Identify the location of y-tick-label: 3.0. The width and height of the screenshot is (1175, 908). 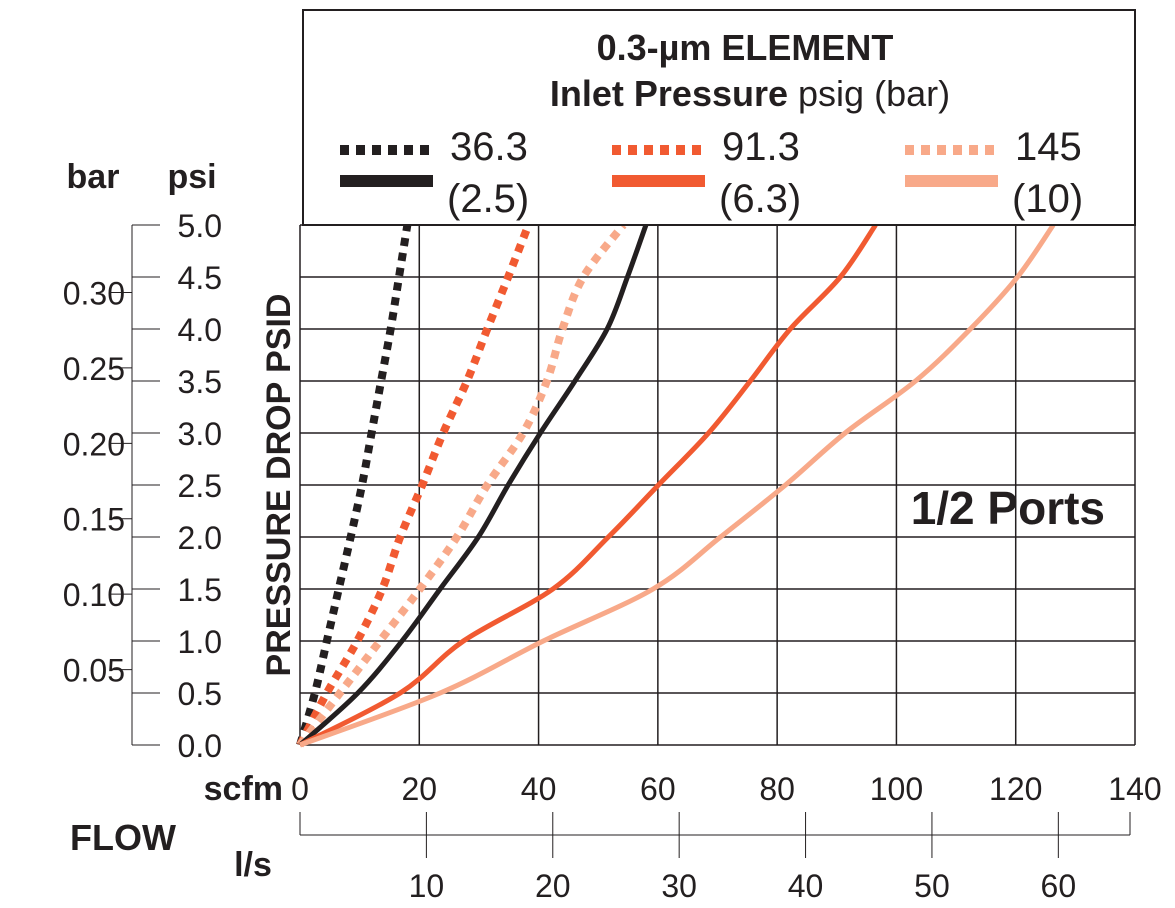
(200, 434).